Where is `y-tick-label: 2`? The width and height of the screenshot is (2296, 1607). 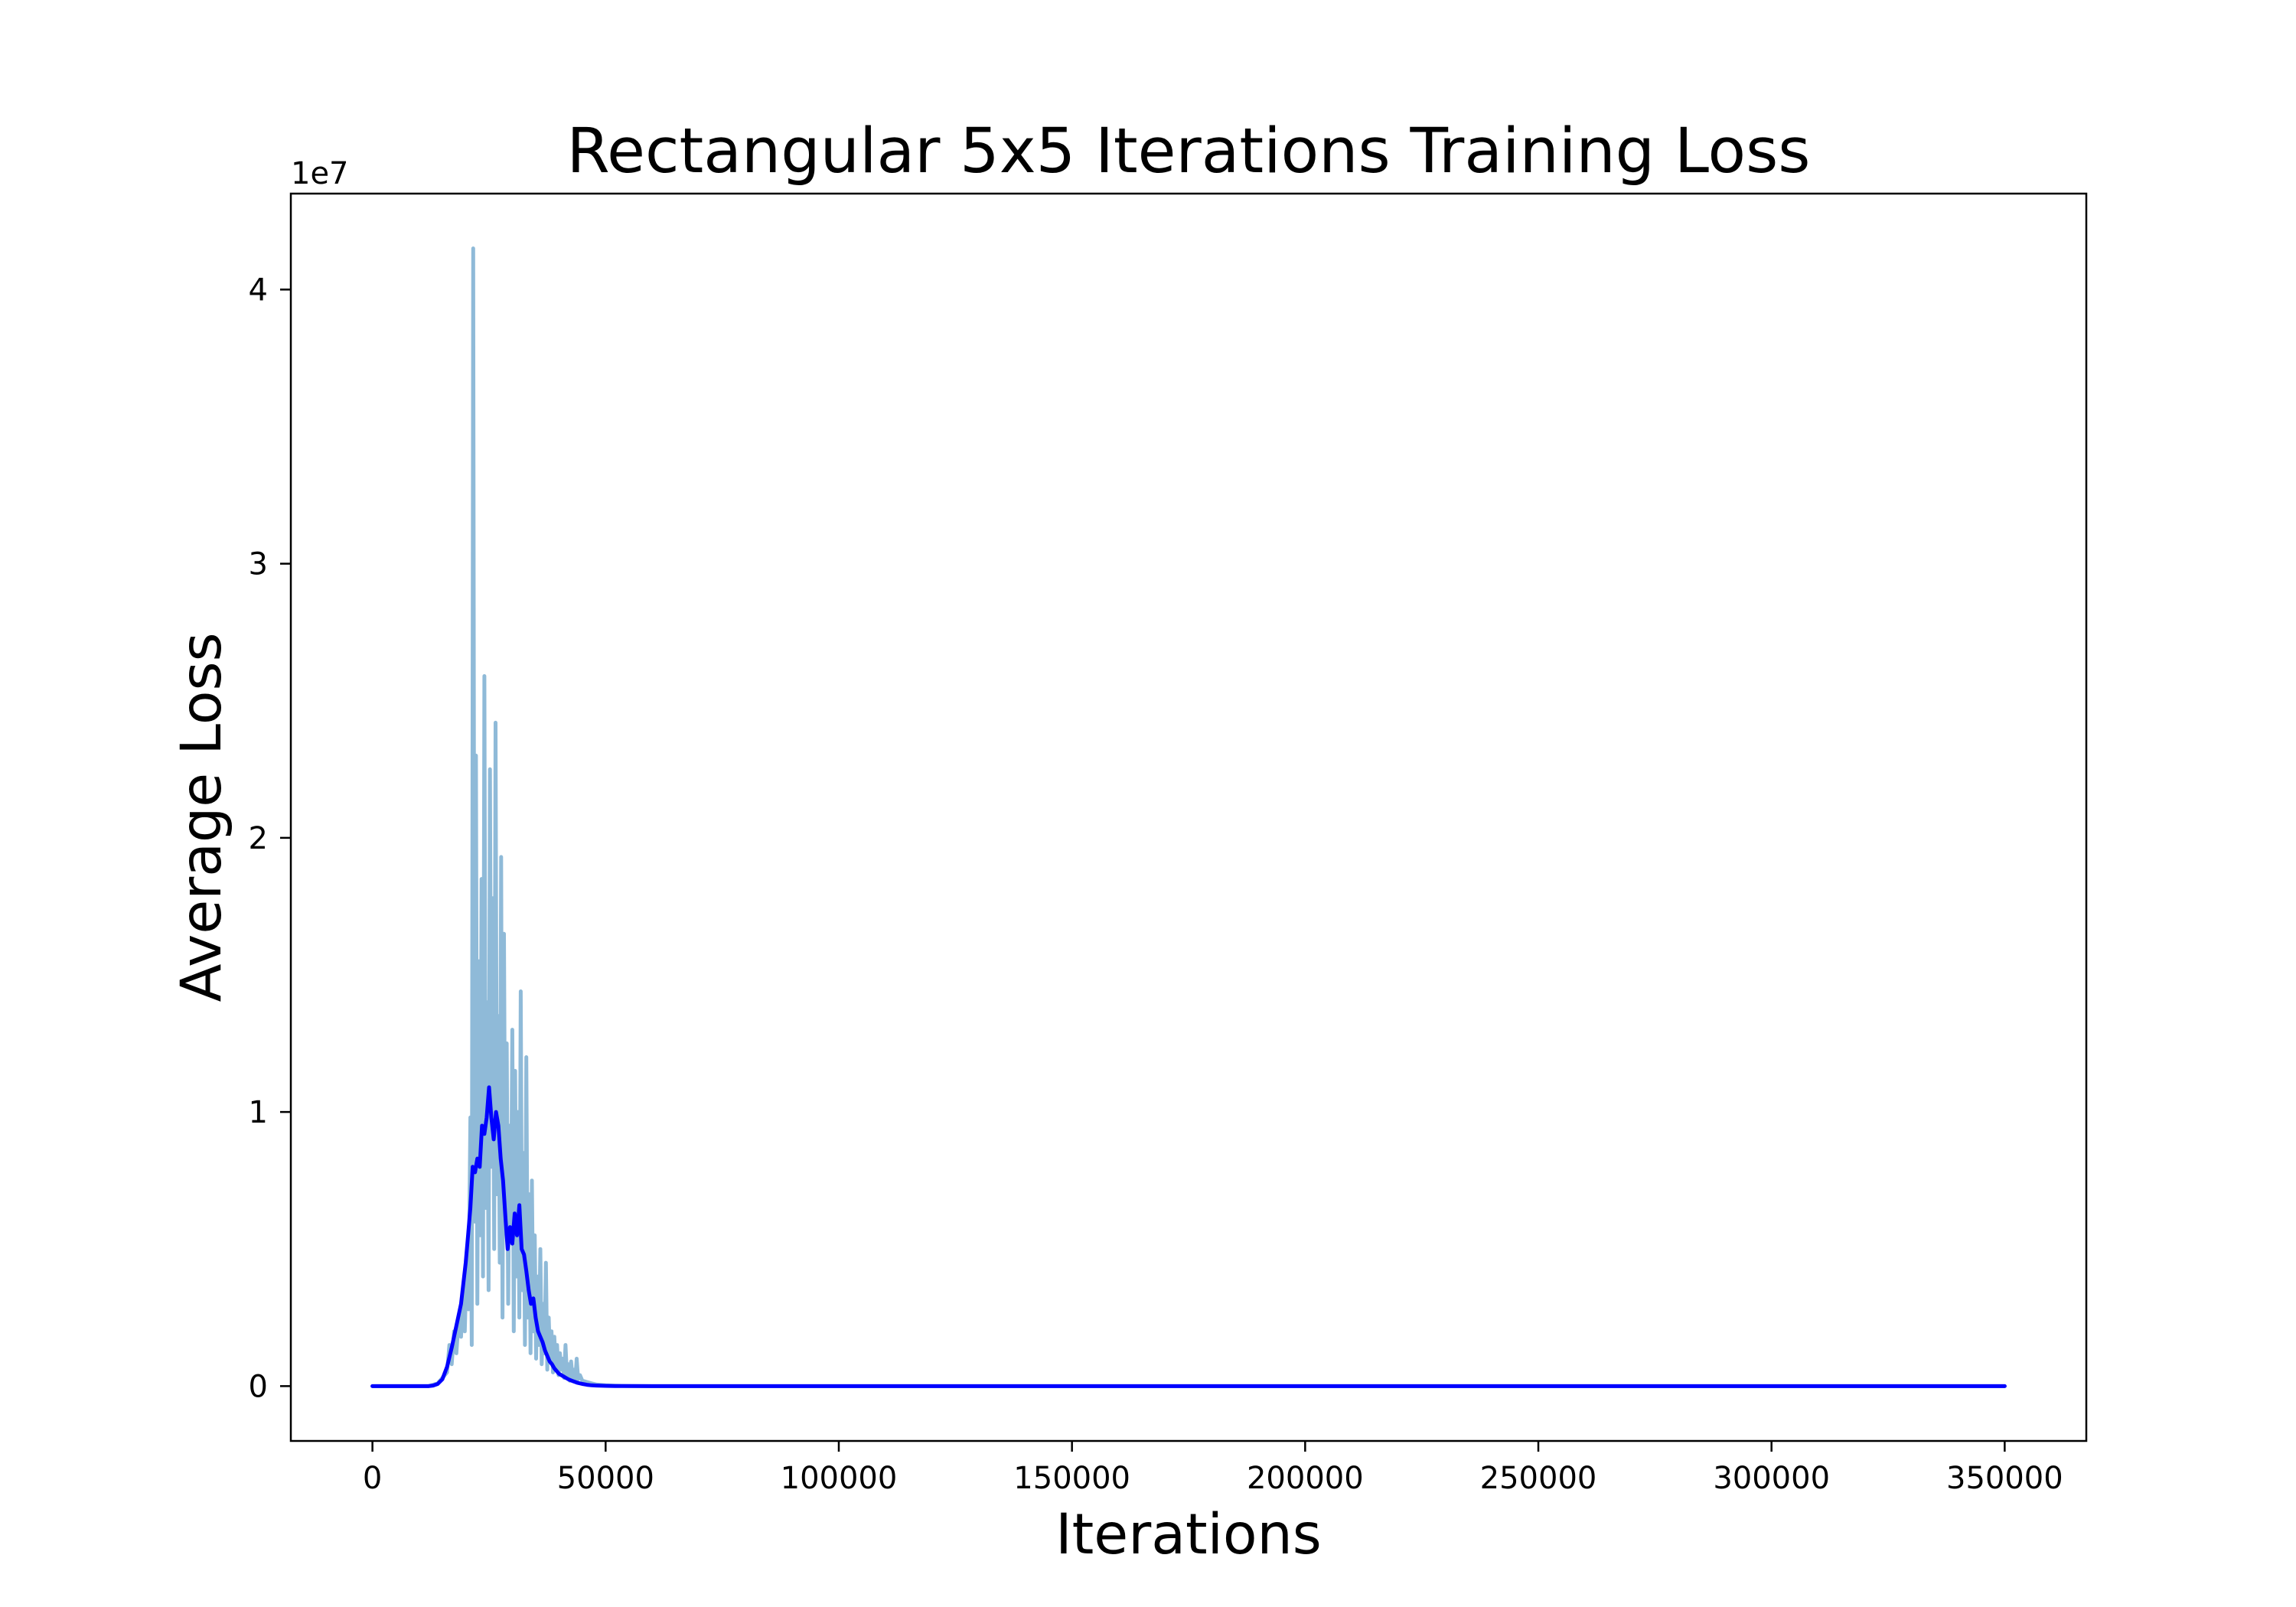
y-tick-label: 2 is located at coordinates (258, 838).